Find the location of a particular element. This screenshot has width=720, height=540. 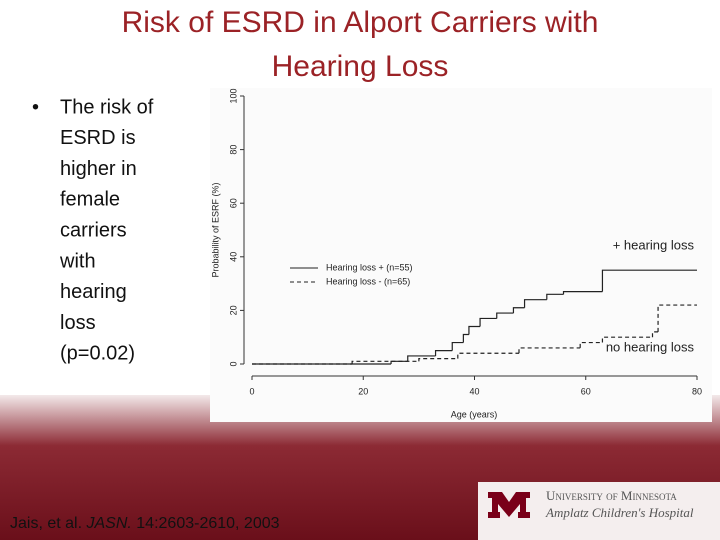

logo-hospital: Amplatz Children's Hospital is located at coordinates (619, 512).